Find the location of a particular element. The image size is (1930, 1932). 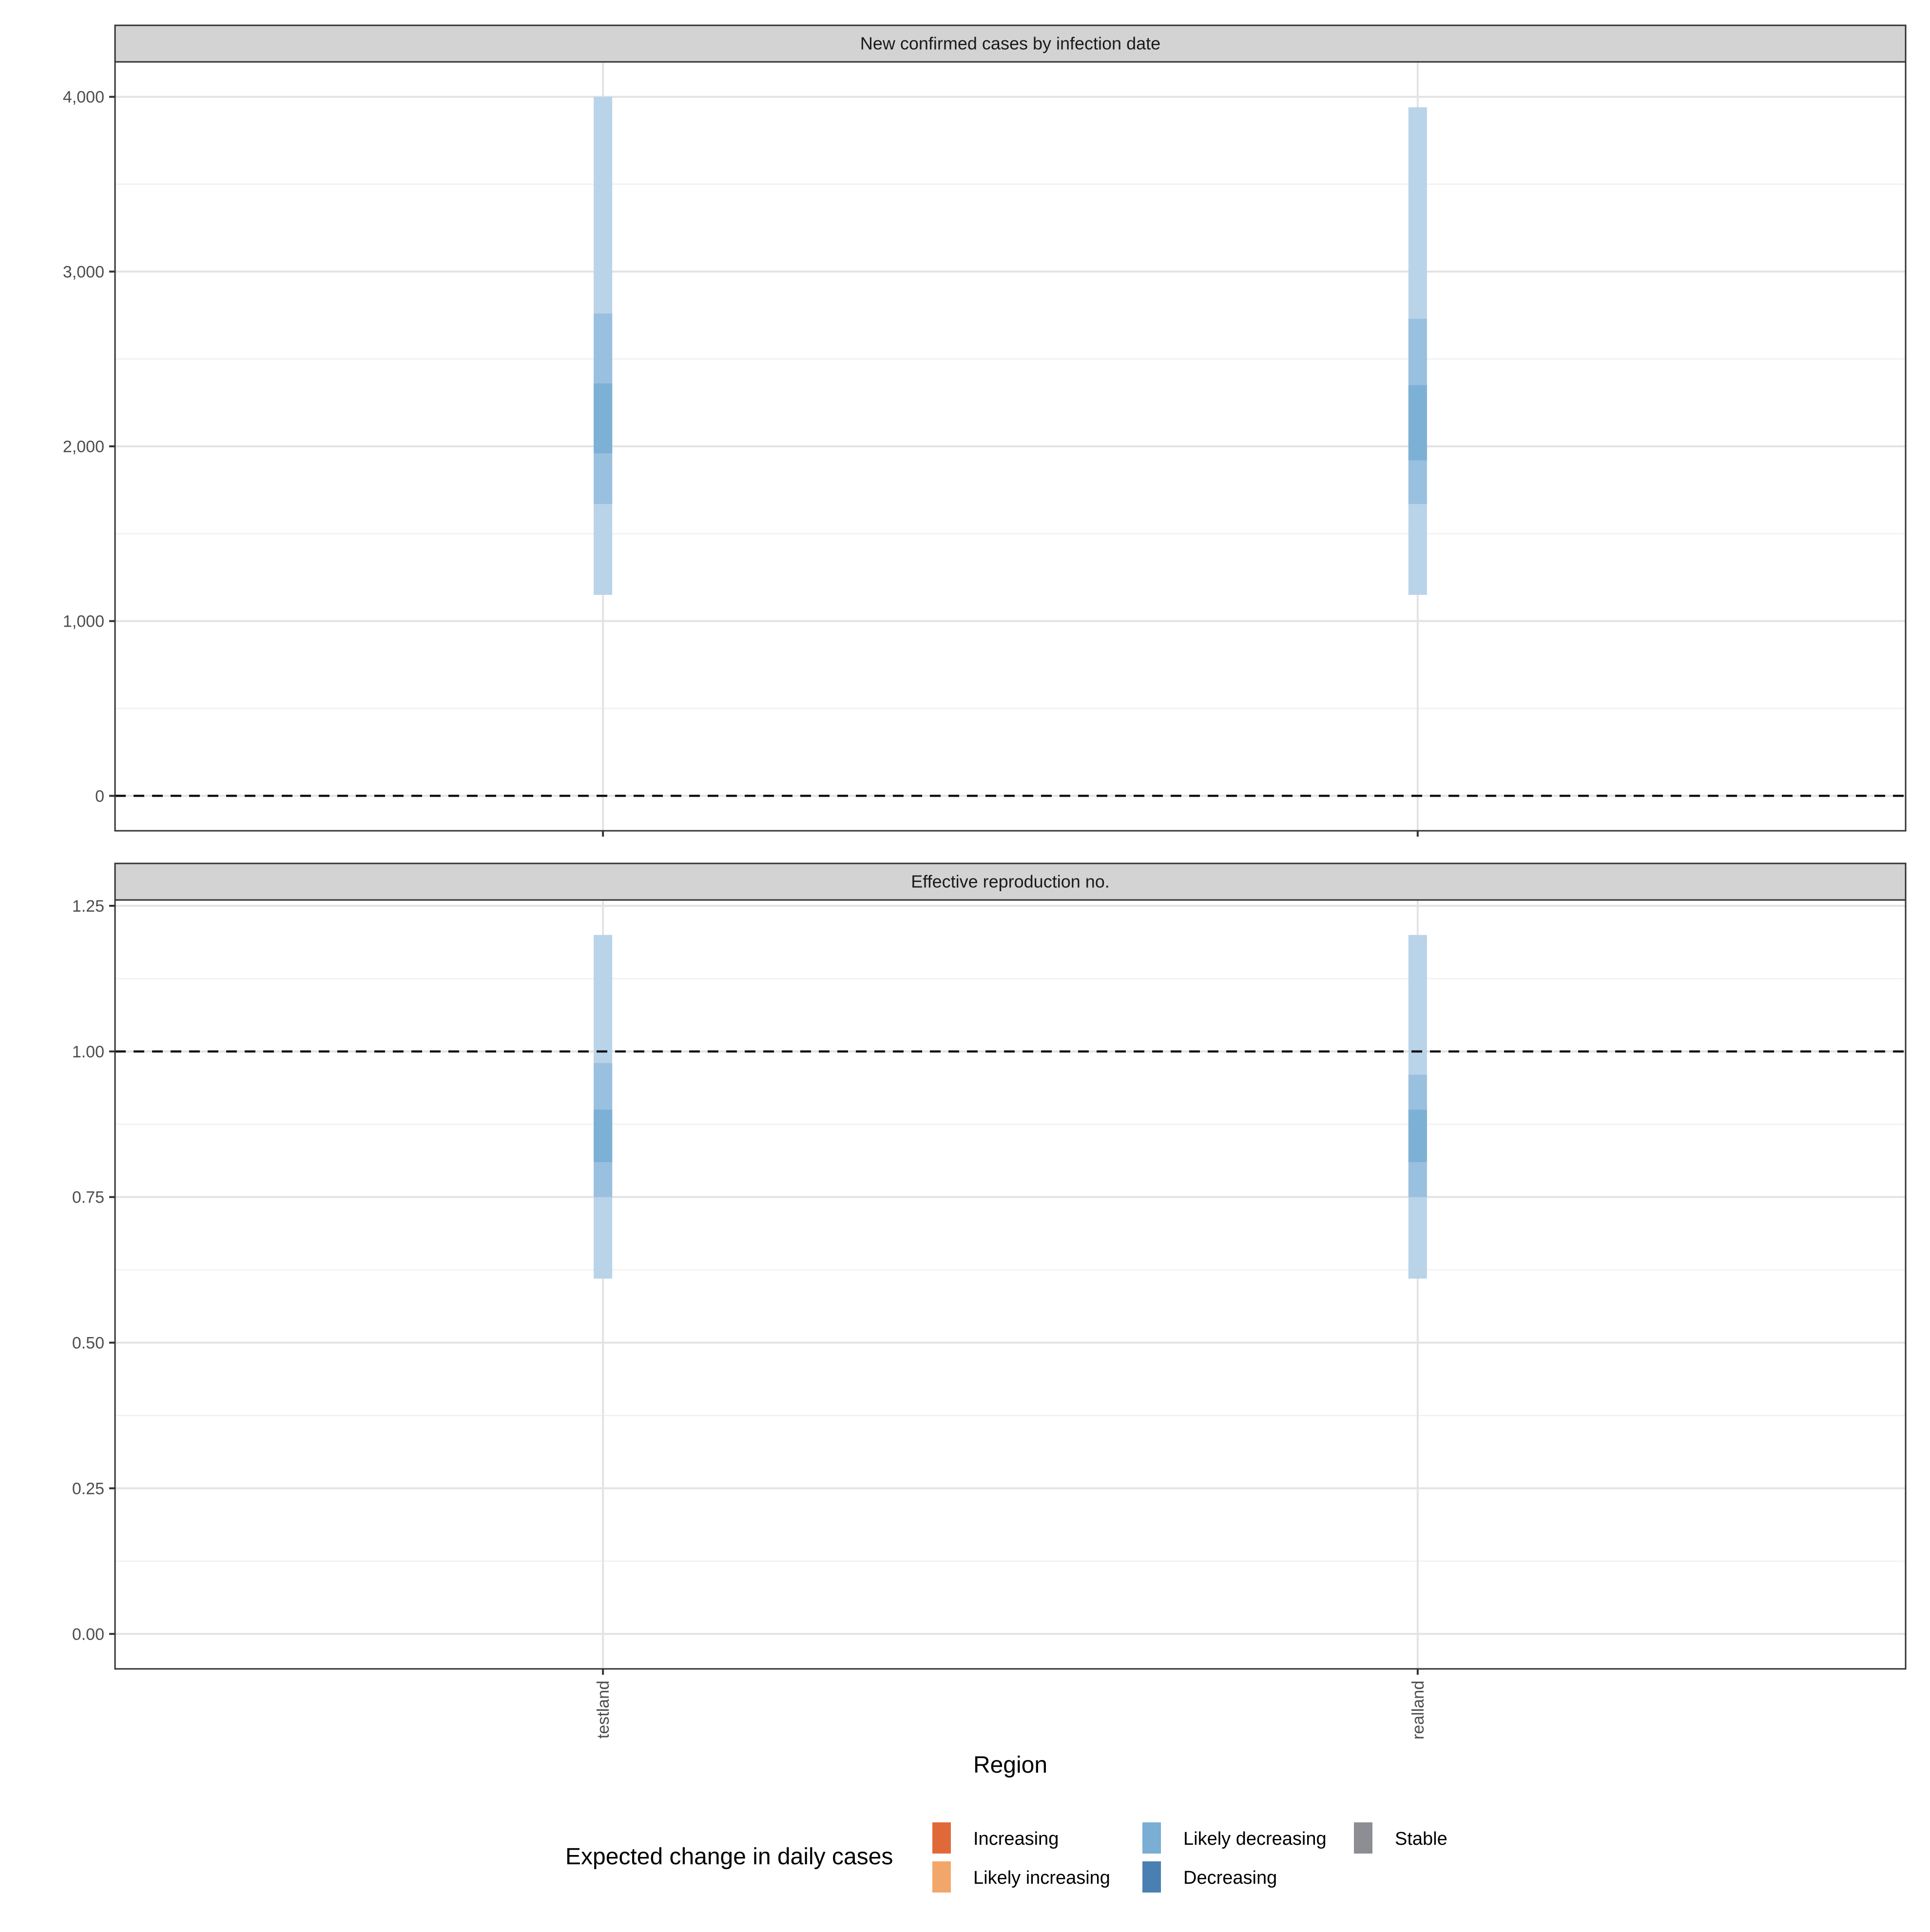

legend-title: Expected change in daily cases is located at coordinates (729, 1857).